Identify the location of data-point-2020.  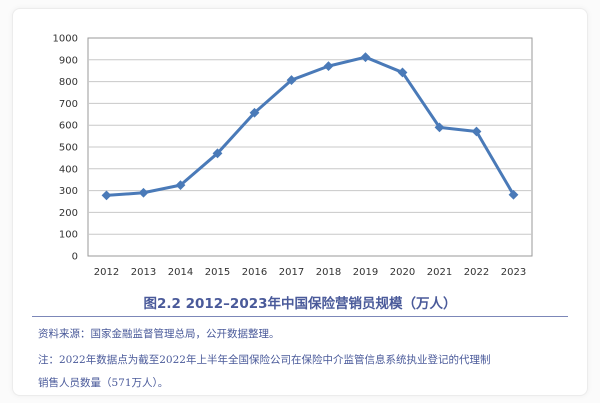
(402, 72).